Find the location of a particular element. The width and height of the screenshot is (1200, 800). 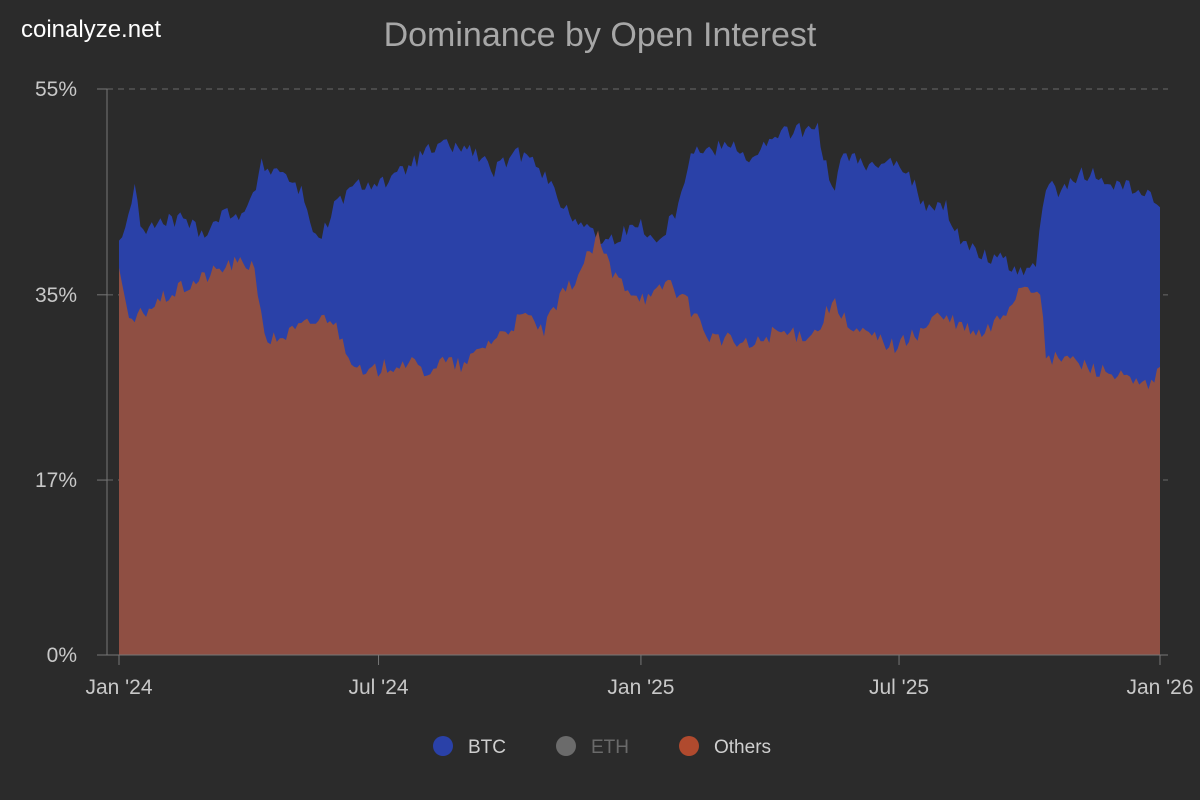

y-tick-label: 17% is located at coordinates (56, 480).